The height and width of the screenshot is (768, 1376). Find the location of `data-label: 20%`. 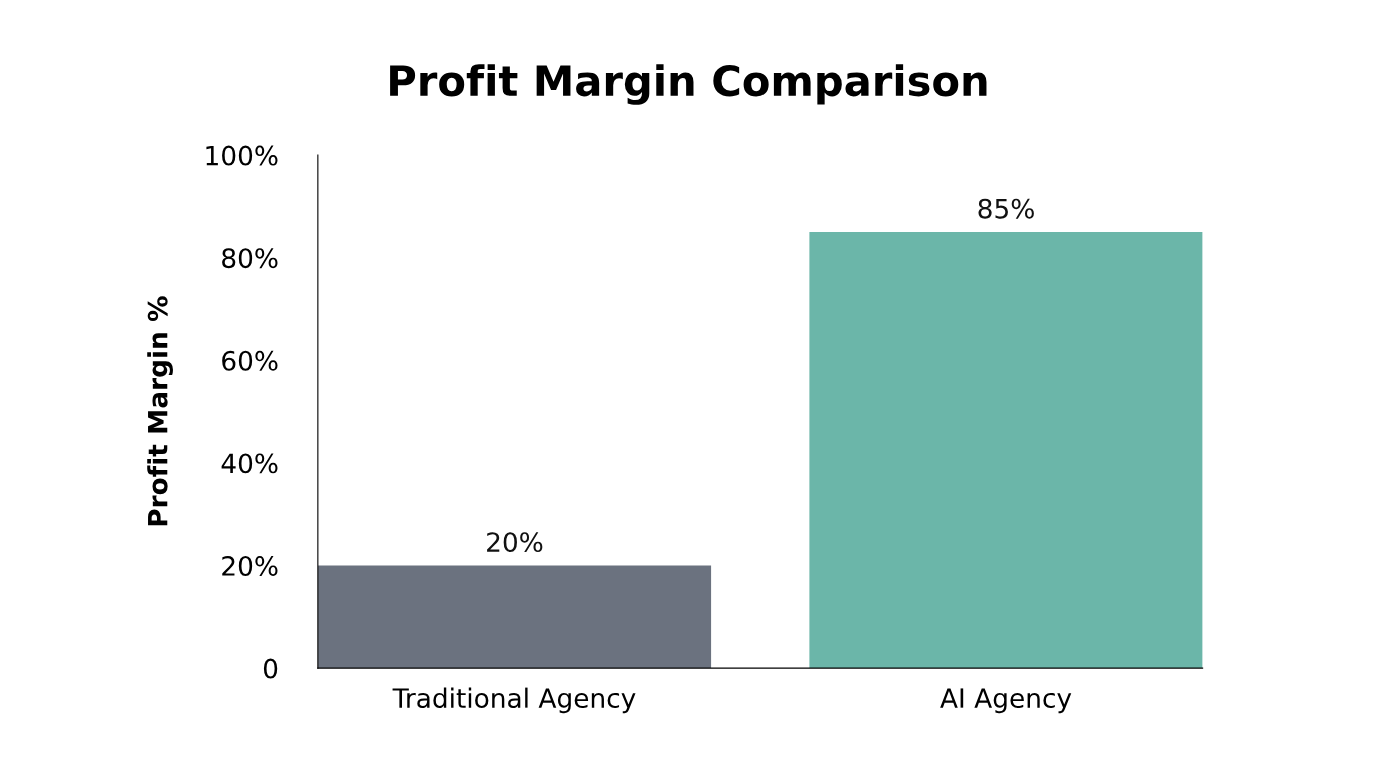

data-label: 20% is located at coordinates (515, 542).